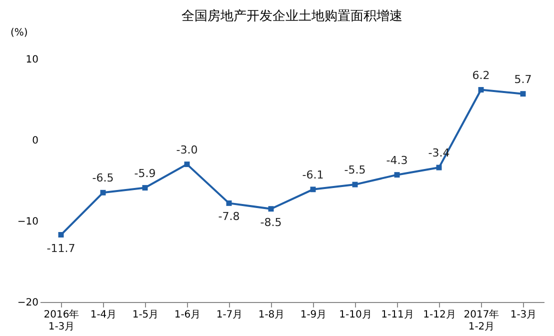 The height and width of the screenshot is (336, 554). Describe the element at coordinates (27, 303) in the screenshot. I see `y-tick-label: −20` at that location.